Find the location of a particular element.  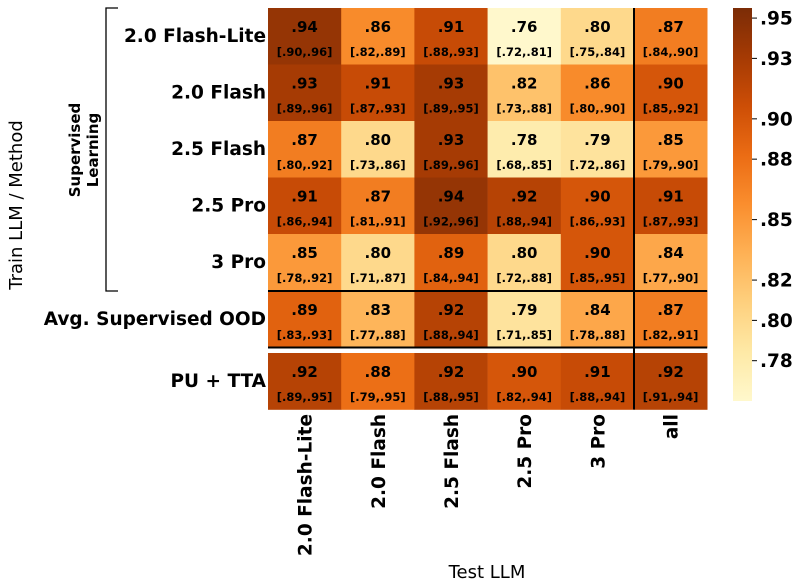

cell-ci: [.68,.85] is located at coordinates (524, 165).